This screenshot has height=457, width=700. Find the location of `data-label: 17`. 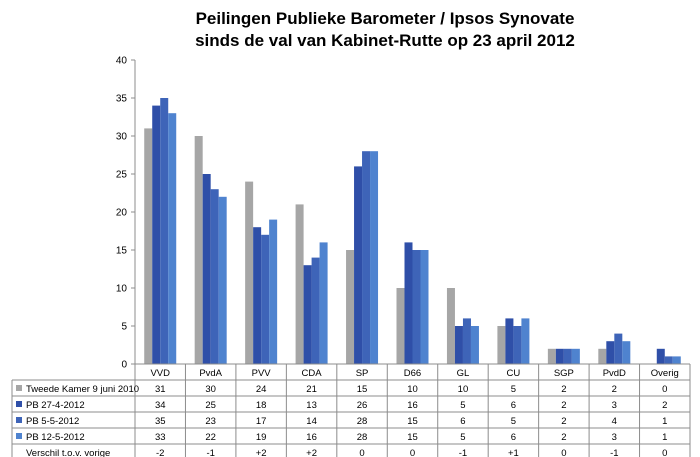

data-label: 17 is located at coordinates (261, 421).